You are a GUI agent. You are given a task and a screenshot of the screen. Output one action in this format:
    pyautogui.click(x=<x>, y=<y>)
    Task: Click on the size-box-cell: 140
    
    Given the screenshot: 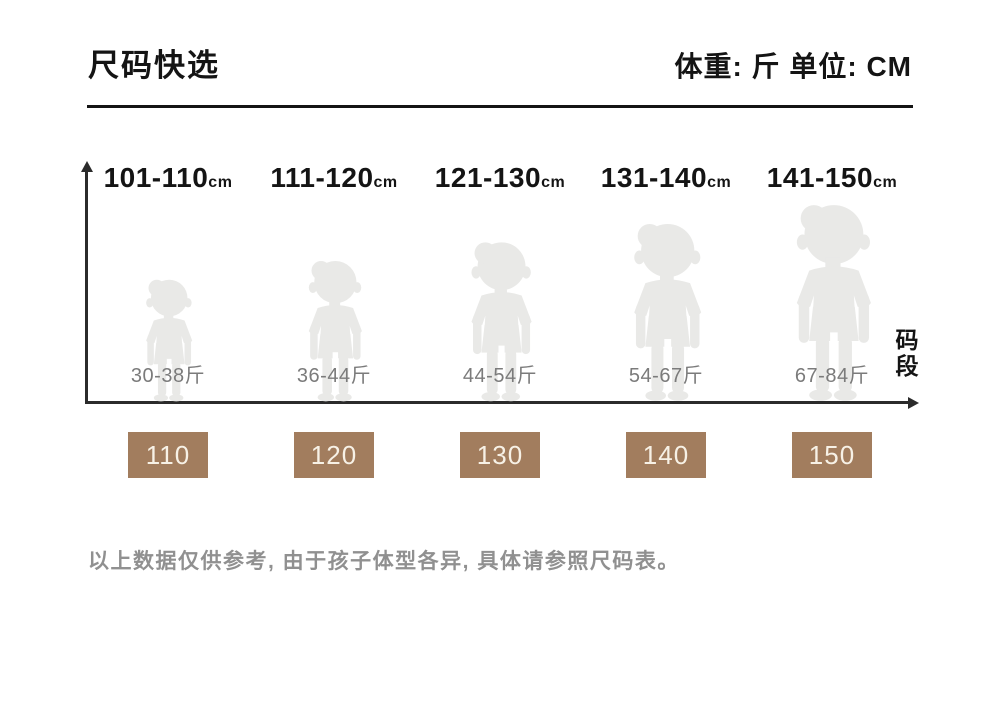 What is the action you would take?
    pyautogui.click(x=666, y=455)
    